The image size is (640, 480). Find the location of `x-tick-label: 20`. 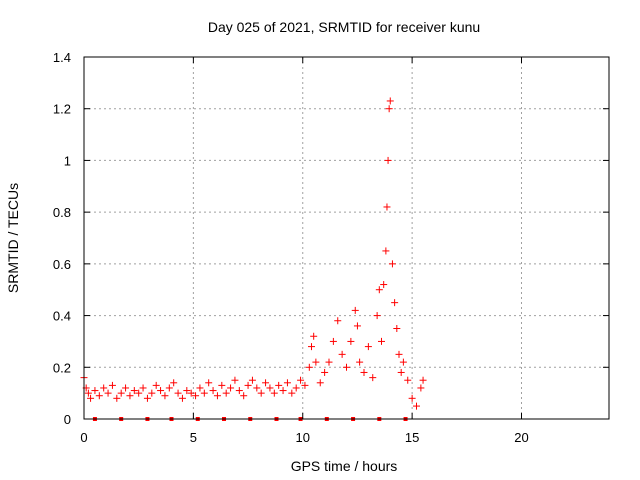

x-tick-label: 20 is located at coordinates (521, 437).